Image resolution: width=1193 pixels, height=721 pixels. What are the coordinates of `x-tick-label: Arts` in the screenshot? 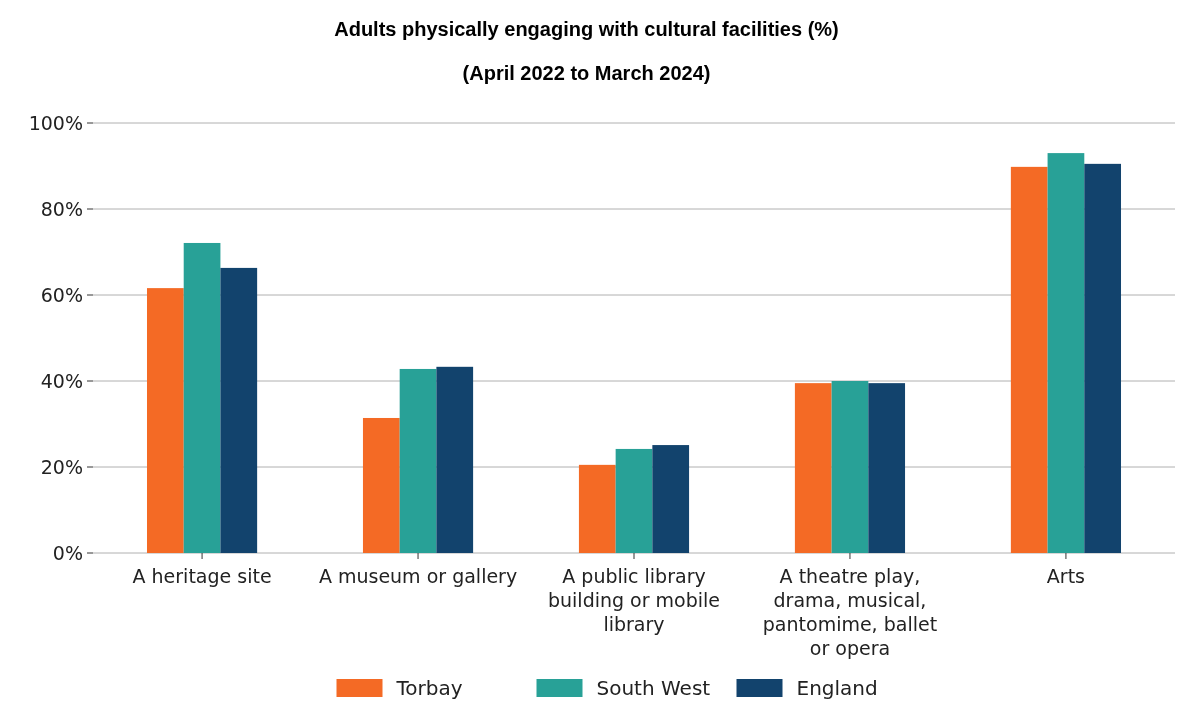 It's located at (1066, 576).